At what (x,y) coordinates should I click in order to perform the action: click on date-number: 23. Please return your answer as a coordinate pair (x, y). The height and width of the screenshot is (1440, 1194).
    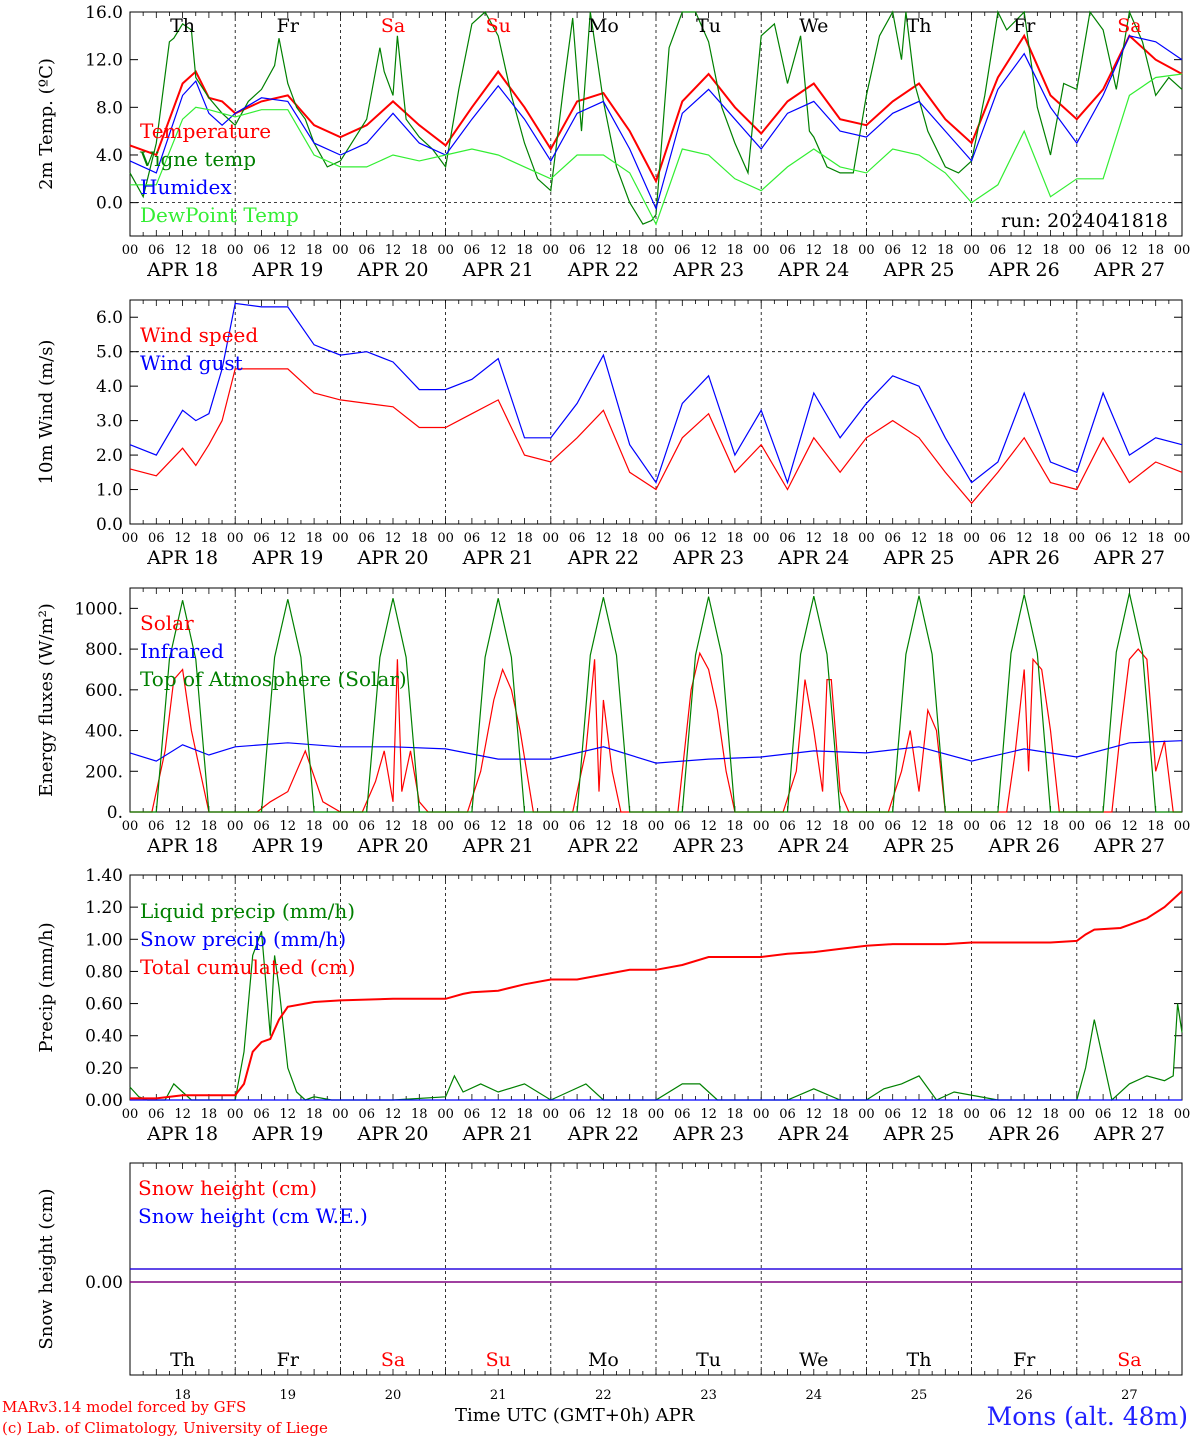
    Looking at the image, I should click on (708, 1395).